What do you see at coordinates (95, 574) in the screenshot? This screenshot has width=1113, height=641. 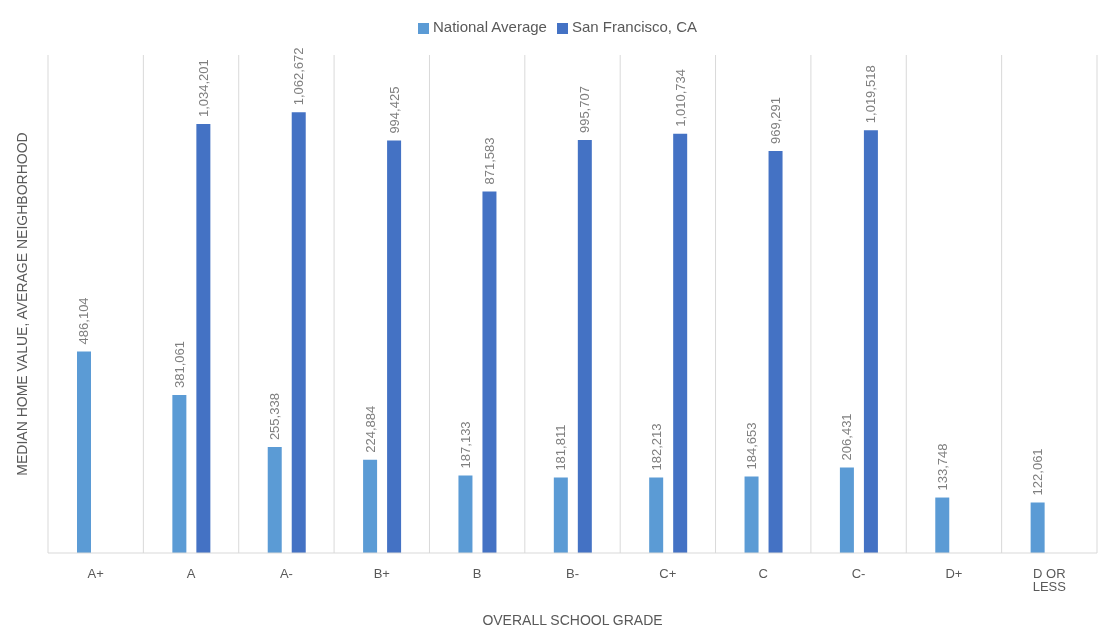 I see `x-tick-label: A+` at bounding box center [95, 574].